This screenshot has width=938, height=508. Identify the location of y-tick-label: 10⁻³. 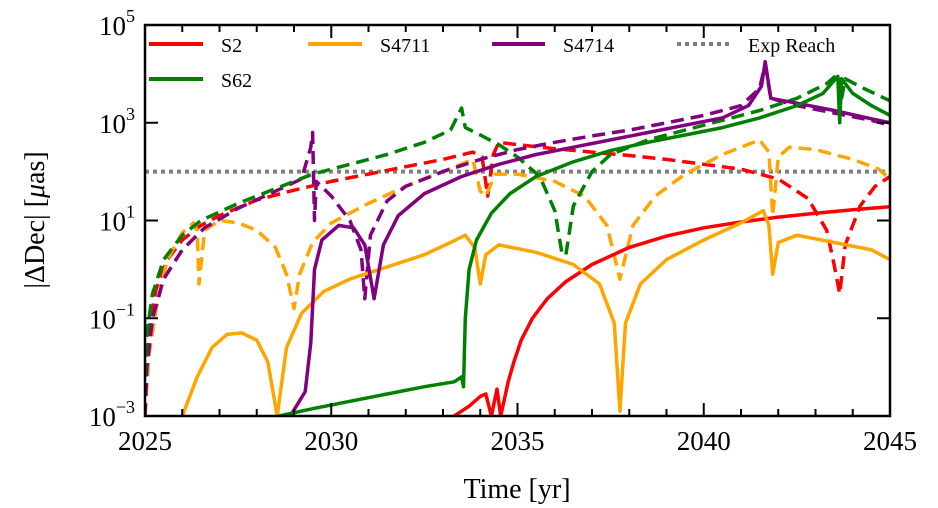
(112, 414).